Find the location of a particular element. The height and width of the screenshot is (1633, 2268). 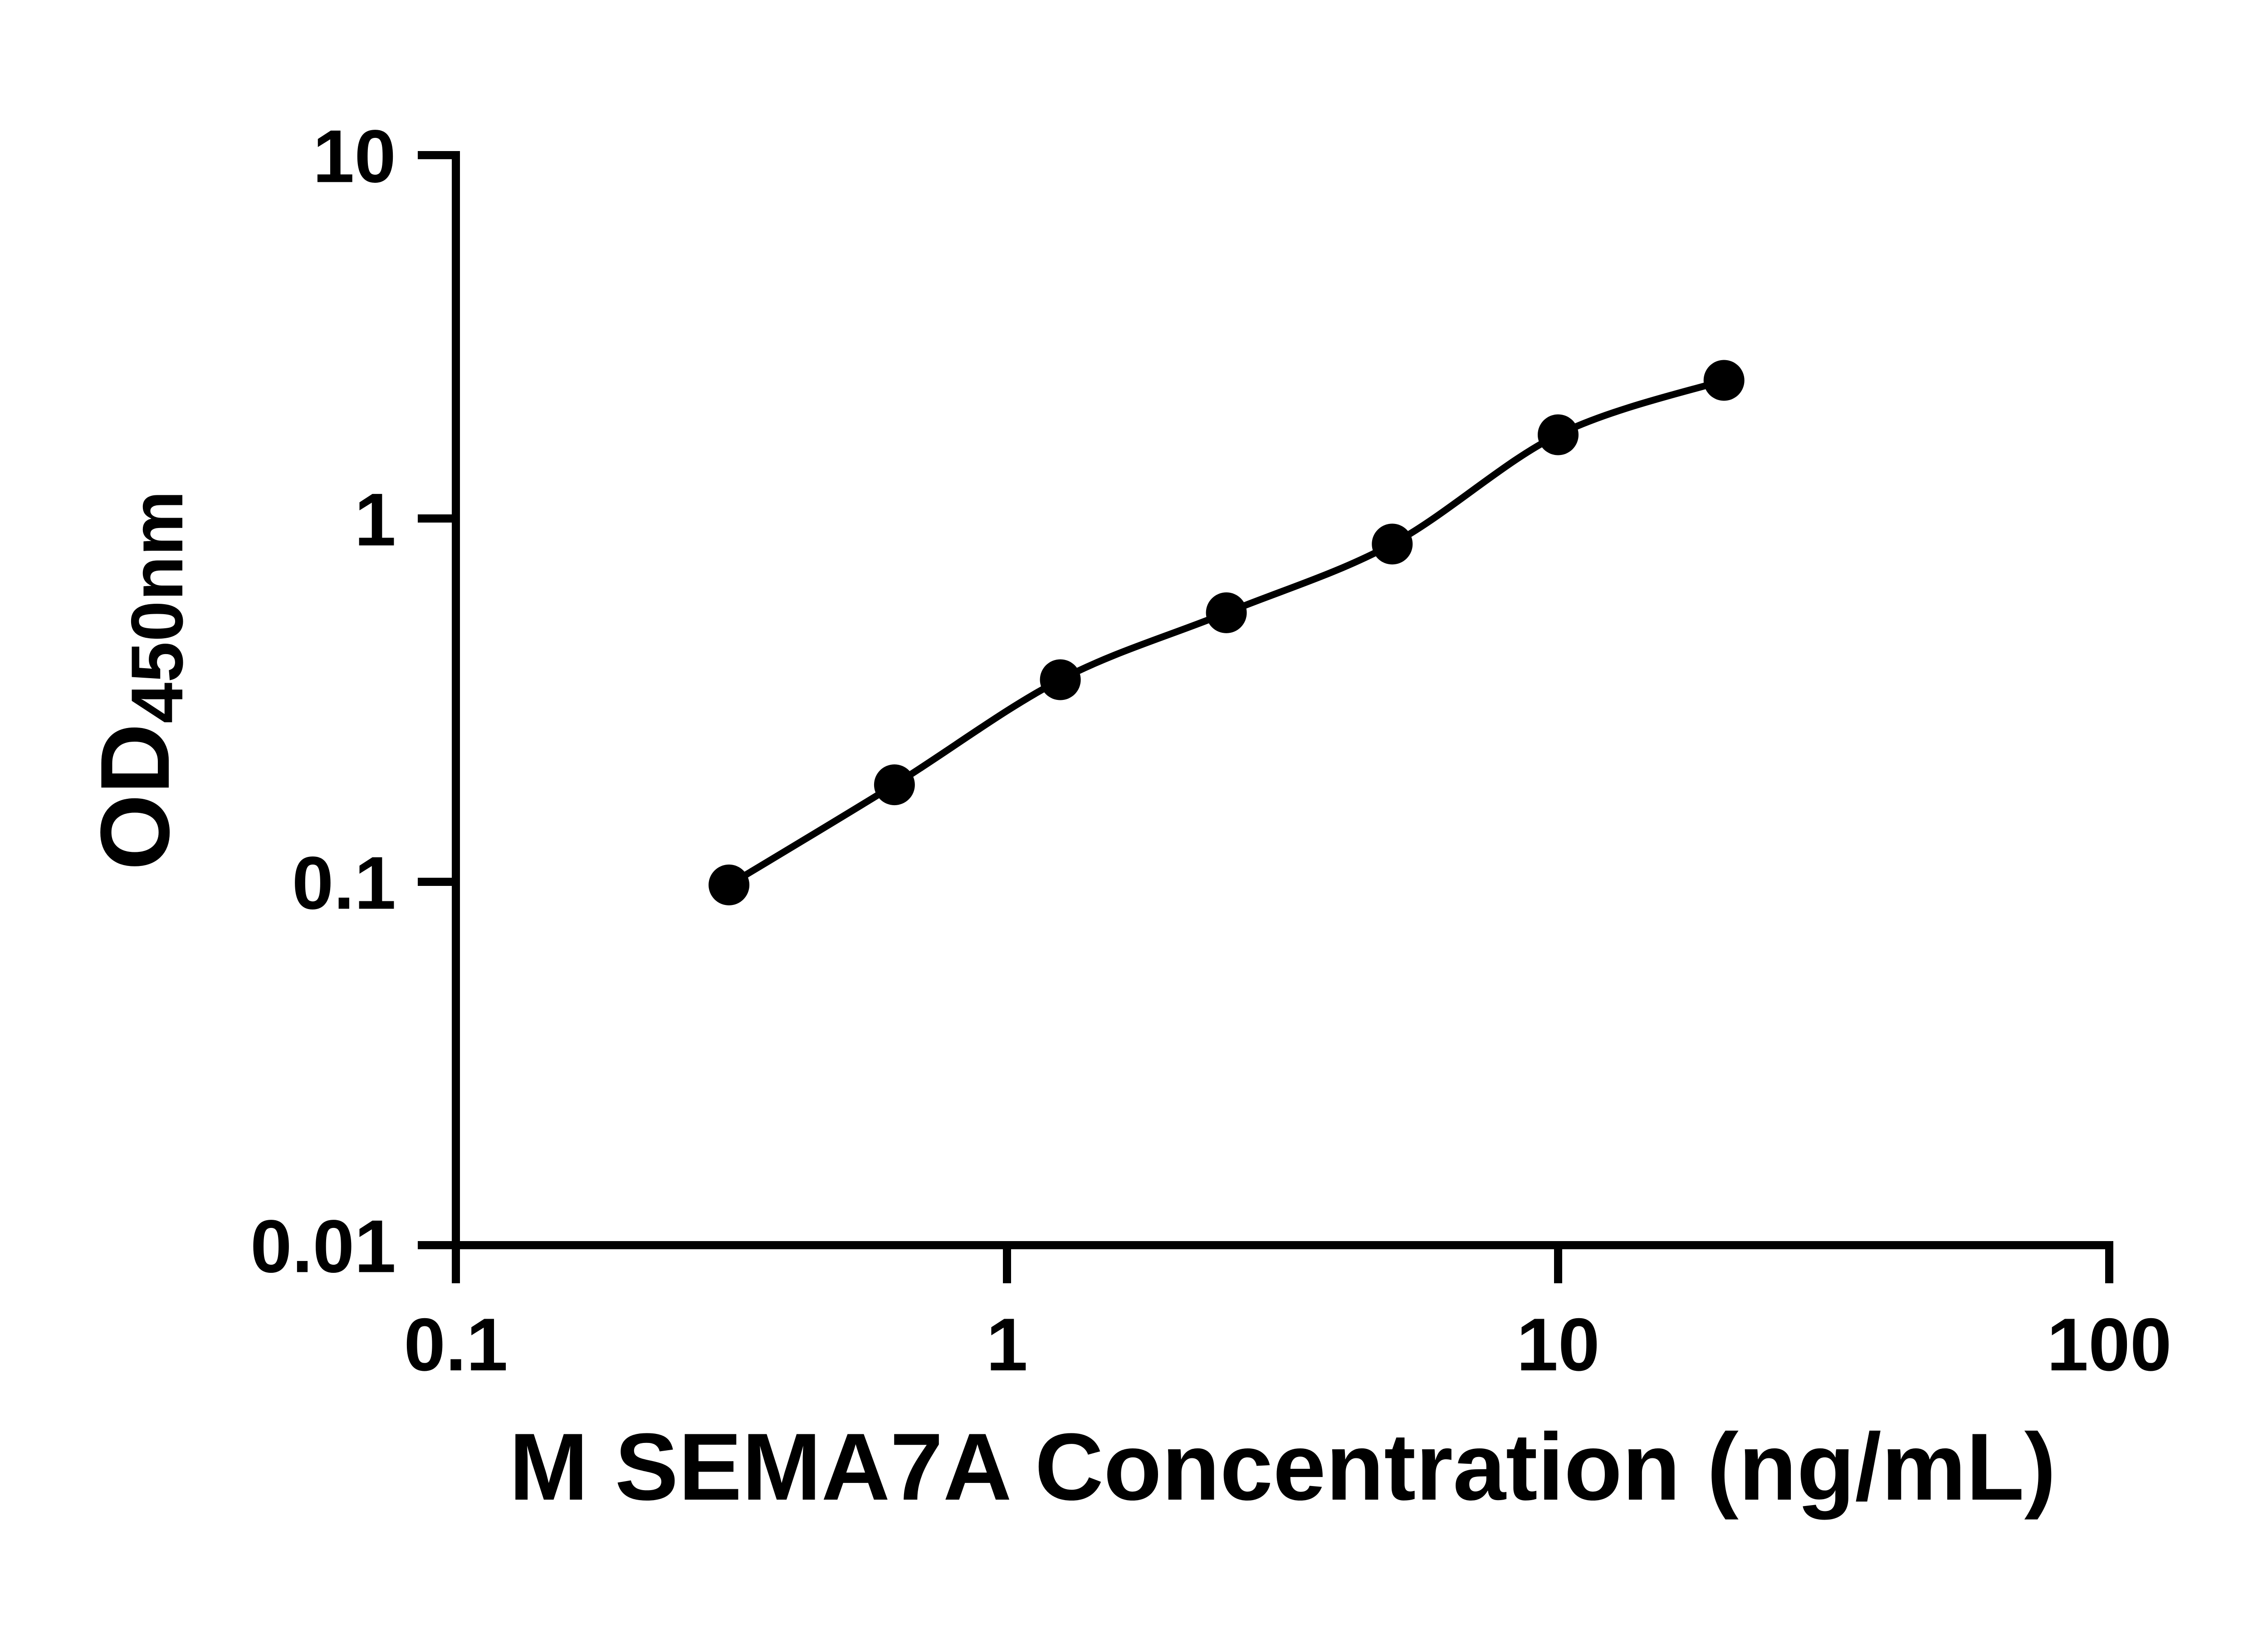

y-tick-label: 0.01 is located at coordinates (323, 1246).